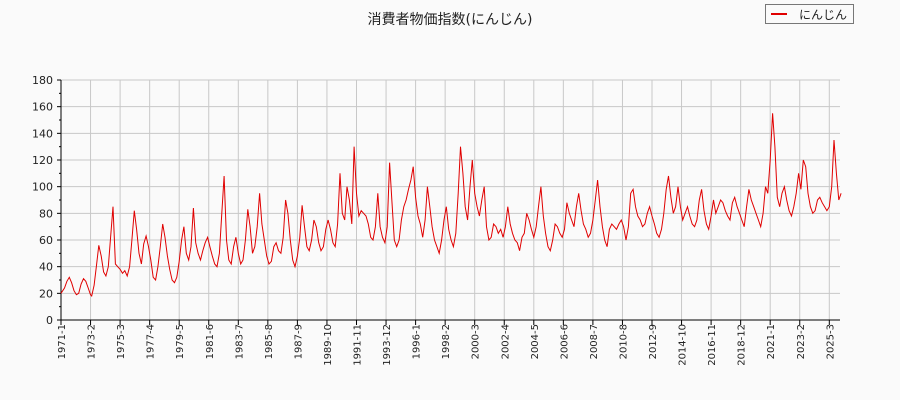 Image resolution: width=900 pixels, height=400 pixels. Describe the element at coordinates (46, 267) in the screenshot. I see `y-tick-label: 40` at that location.